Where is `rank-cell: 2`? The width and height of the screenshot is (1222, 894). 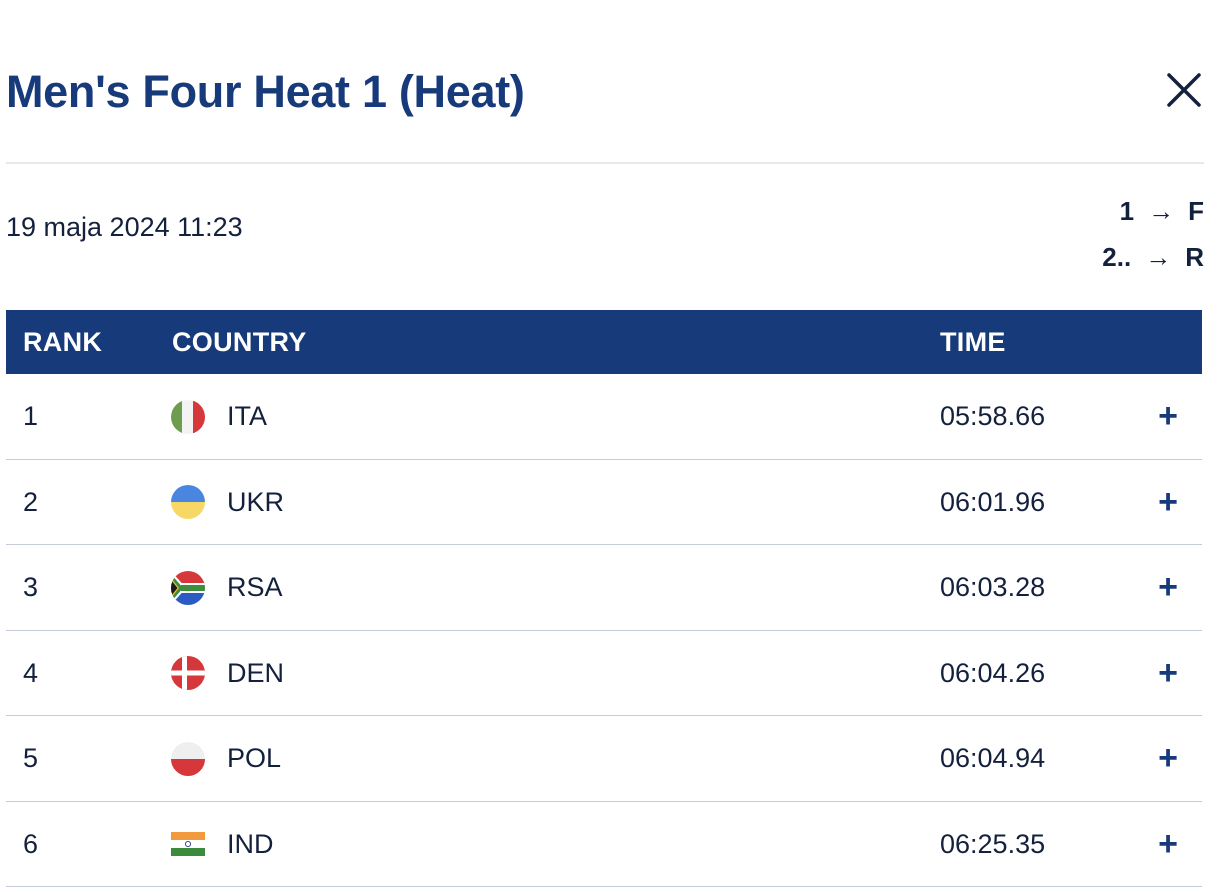
rank-cell: 2 is located at coordinates (31, 501).